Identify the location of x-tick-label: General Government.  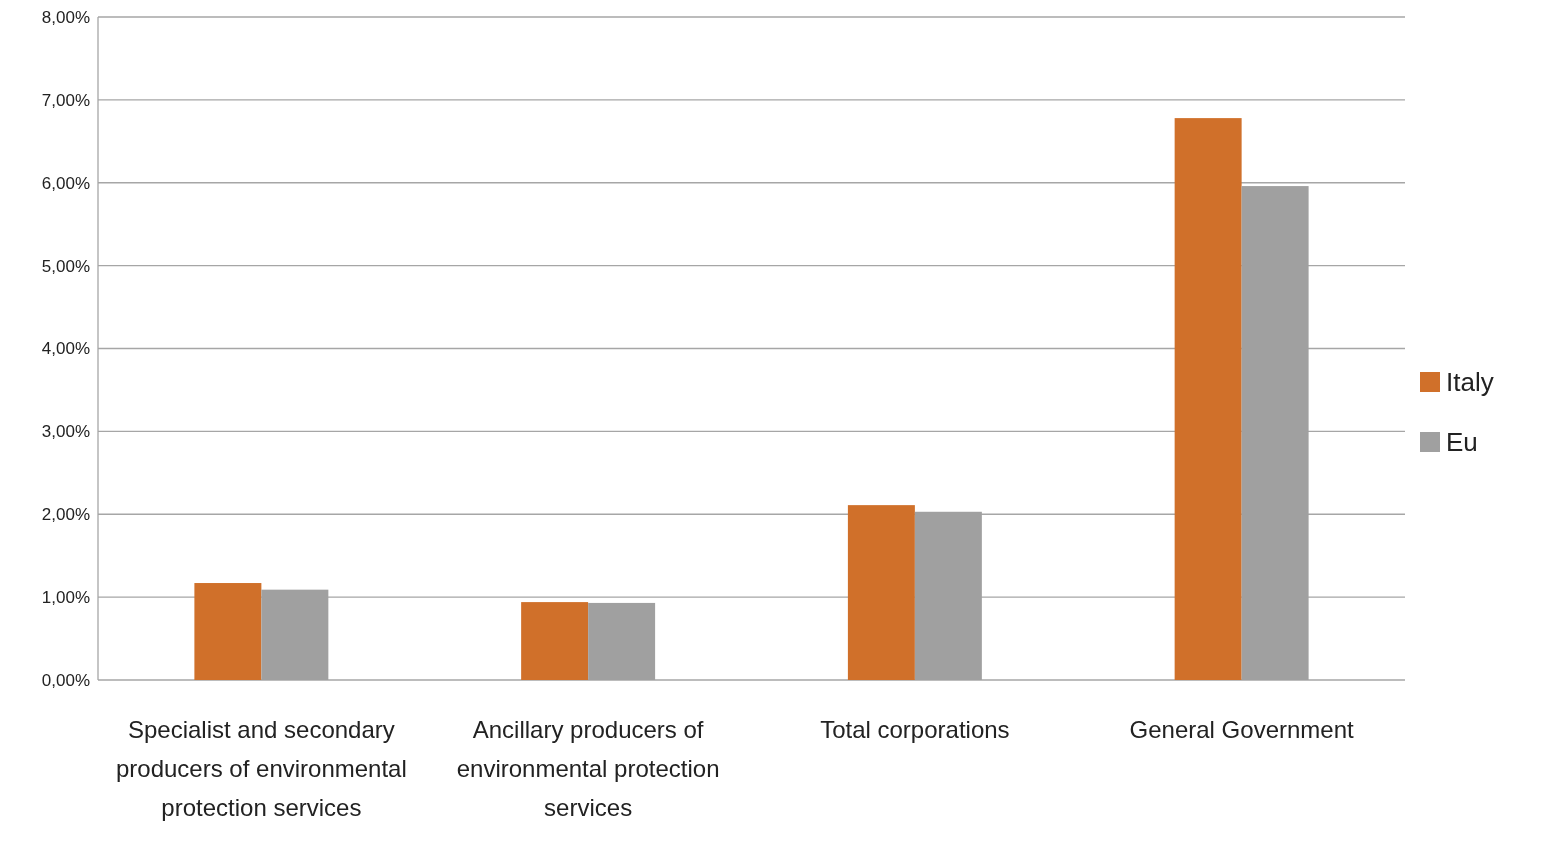
(1242, 729).